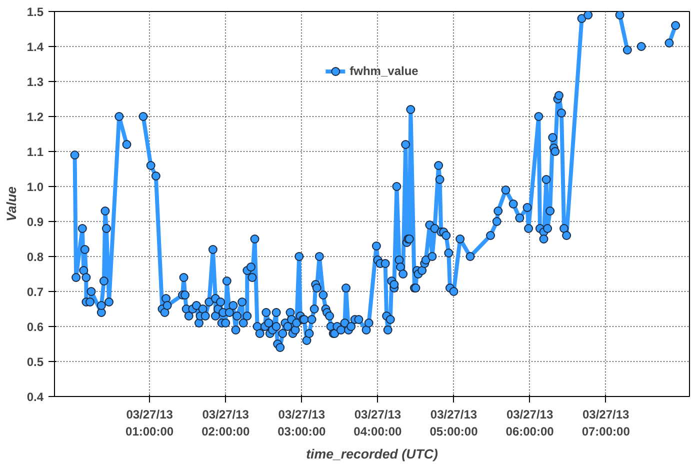 The width and height of the screenshot is (691, 464). I want to click on y-tick-label: 1.0, so click(35, 187).